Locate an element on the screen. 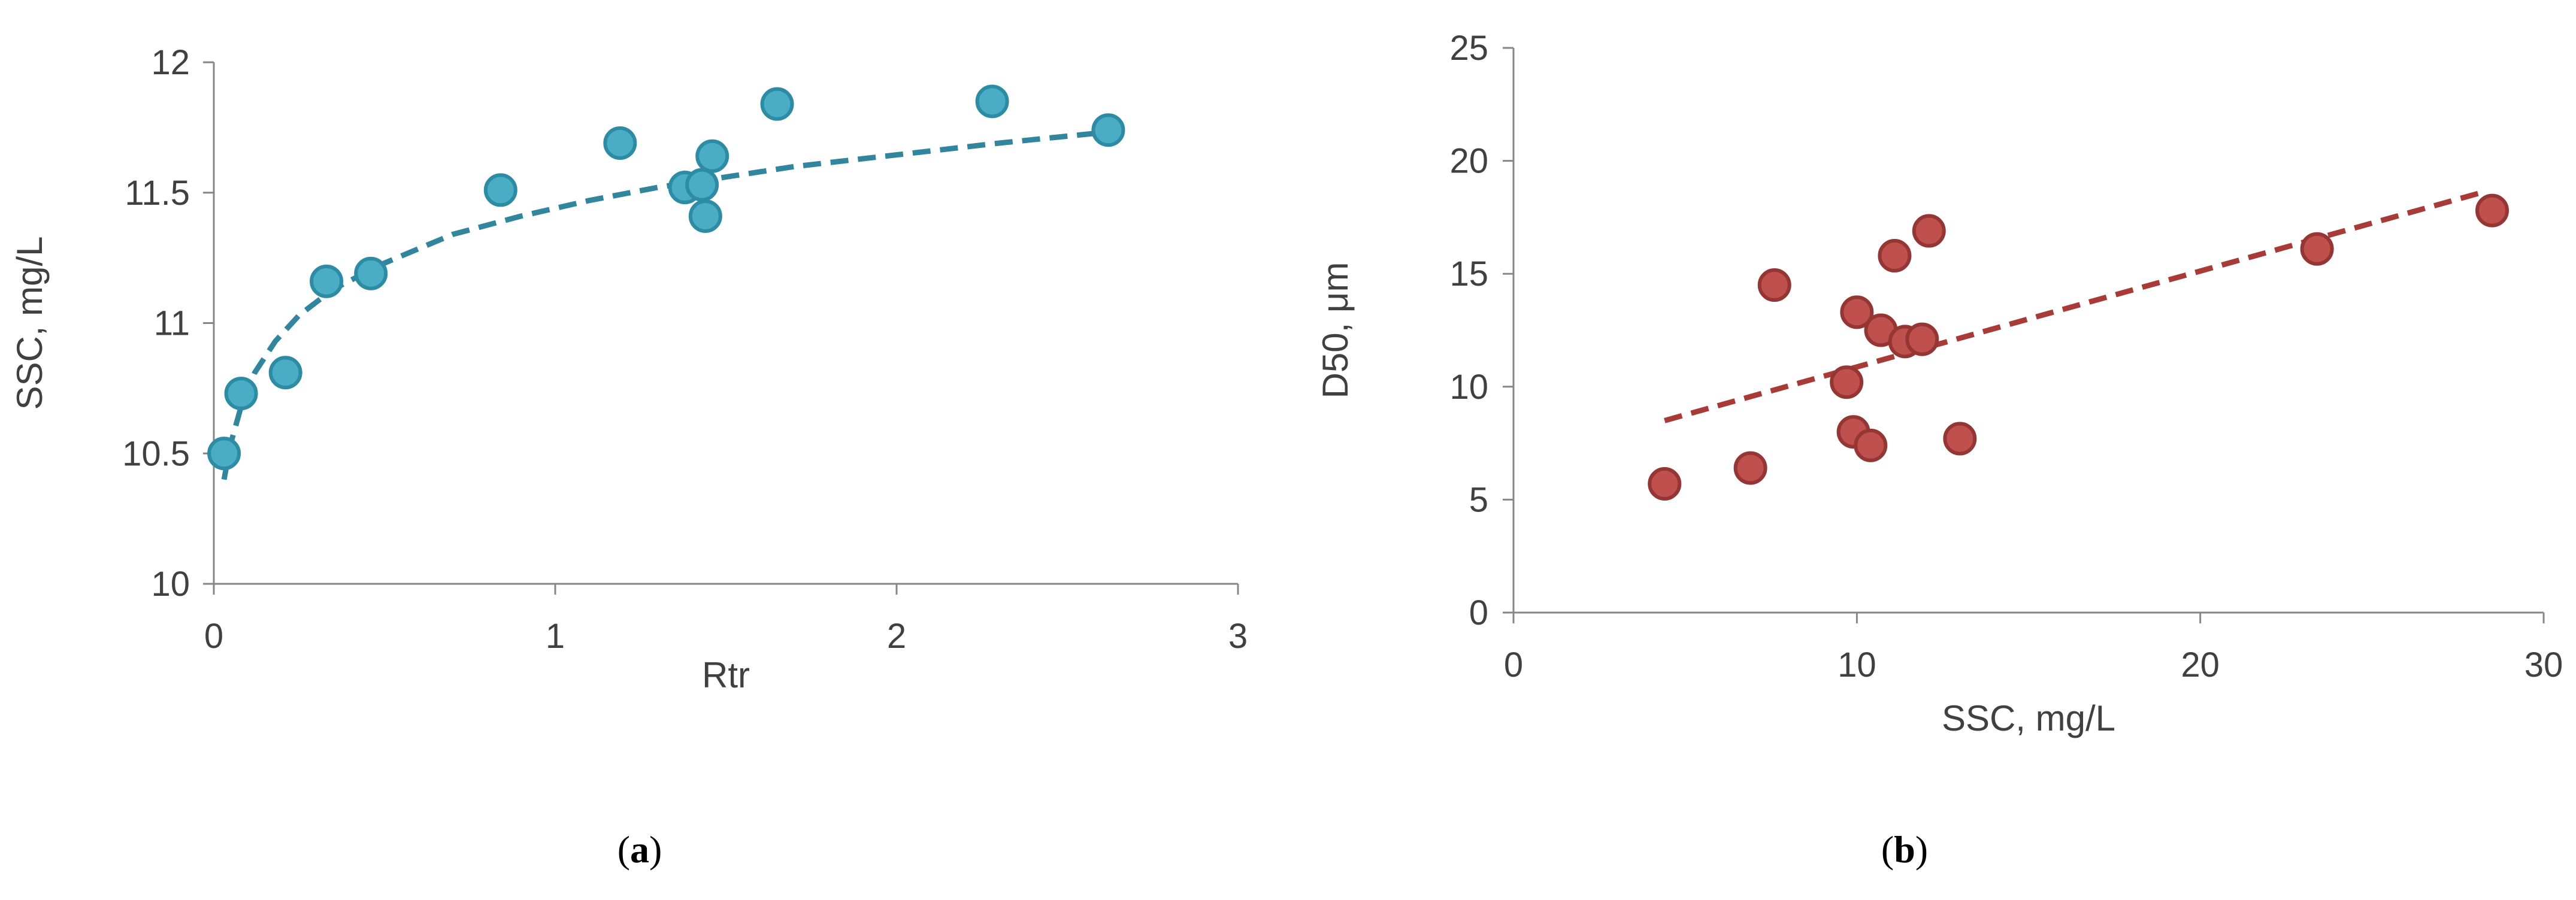 The width and height of the screenshot is (2576, 900). a-trendline is located at coordinates (661, 305).